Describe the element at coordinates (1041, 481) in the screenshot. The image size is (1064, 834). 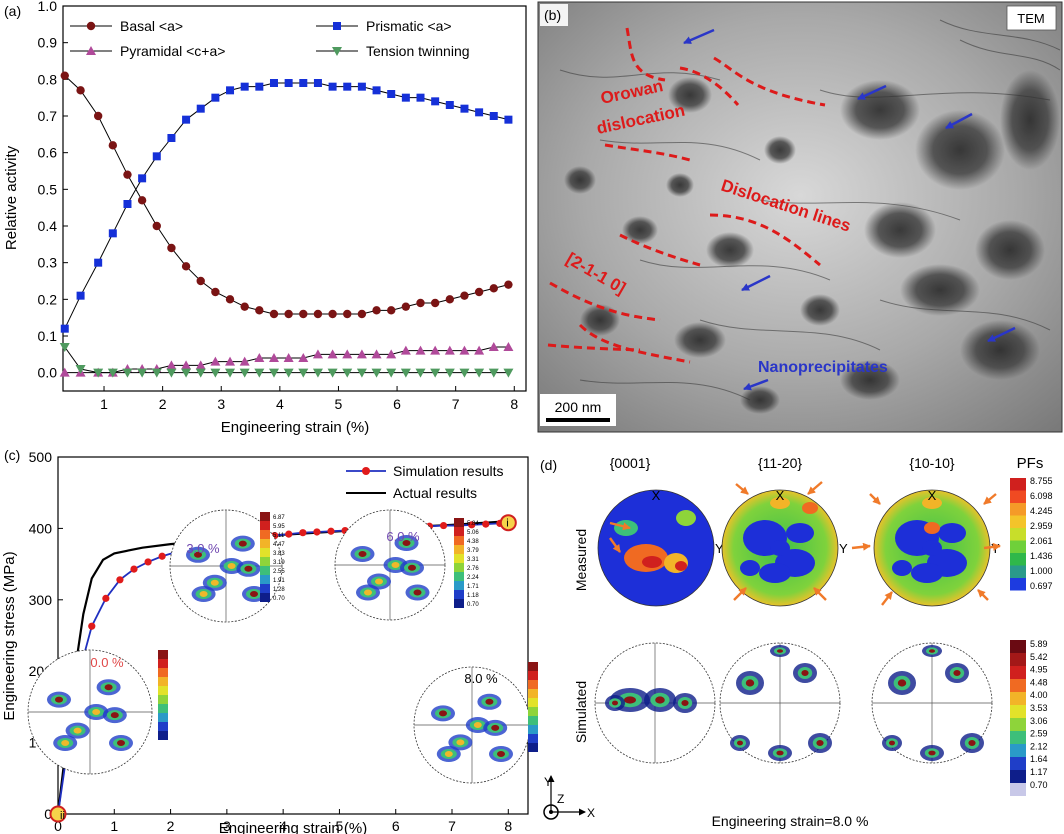
I see `measured-scale-label: 8.755` at that location.